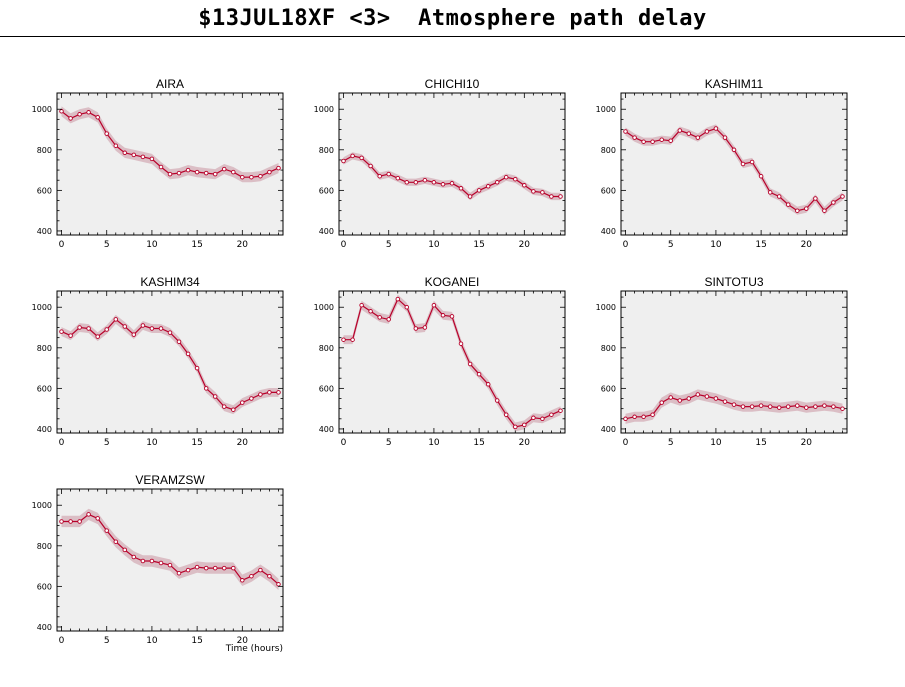  Describe the element at coordinates (170, 362) in the screenshot. I see `plot-area` at that location.